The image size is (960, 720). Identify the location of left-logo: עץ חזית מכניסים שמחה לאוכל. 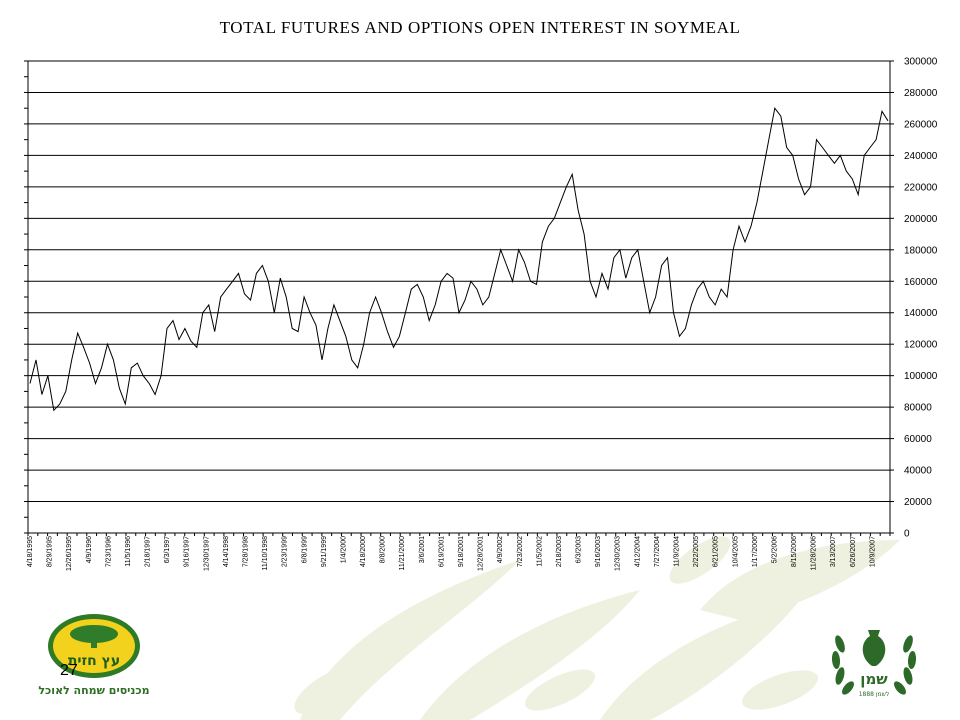
(94, 655).